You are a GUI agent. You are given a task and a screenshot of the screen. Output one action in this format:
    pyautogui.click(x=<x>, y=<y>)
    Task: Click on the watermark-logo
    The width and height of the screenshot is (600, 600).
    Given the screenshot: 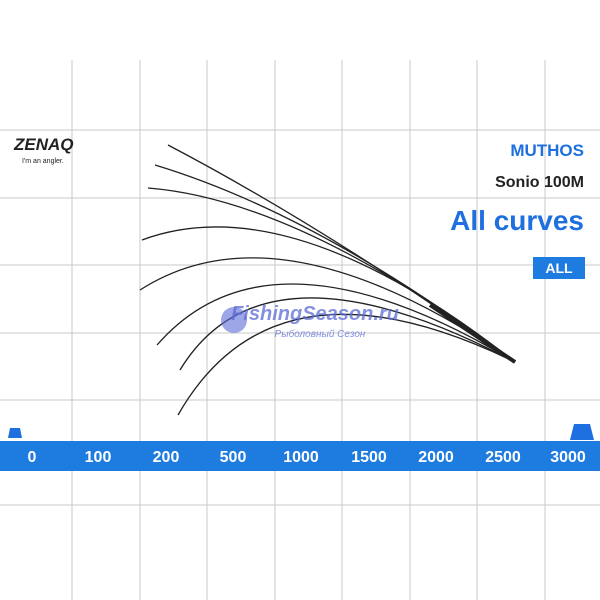 What is the action you would take?
    pyautogui.click(x=234, y=320)
    